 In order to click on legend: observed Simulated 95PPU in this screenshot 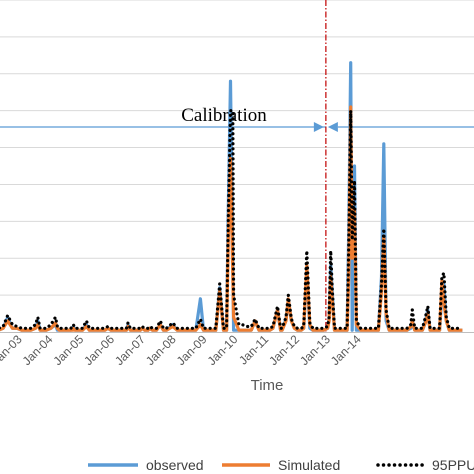, I will do `click(281, 465)`.